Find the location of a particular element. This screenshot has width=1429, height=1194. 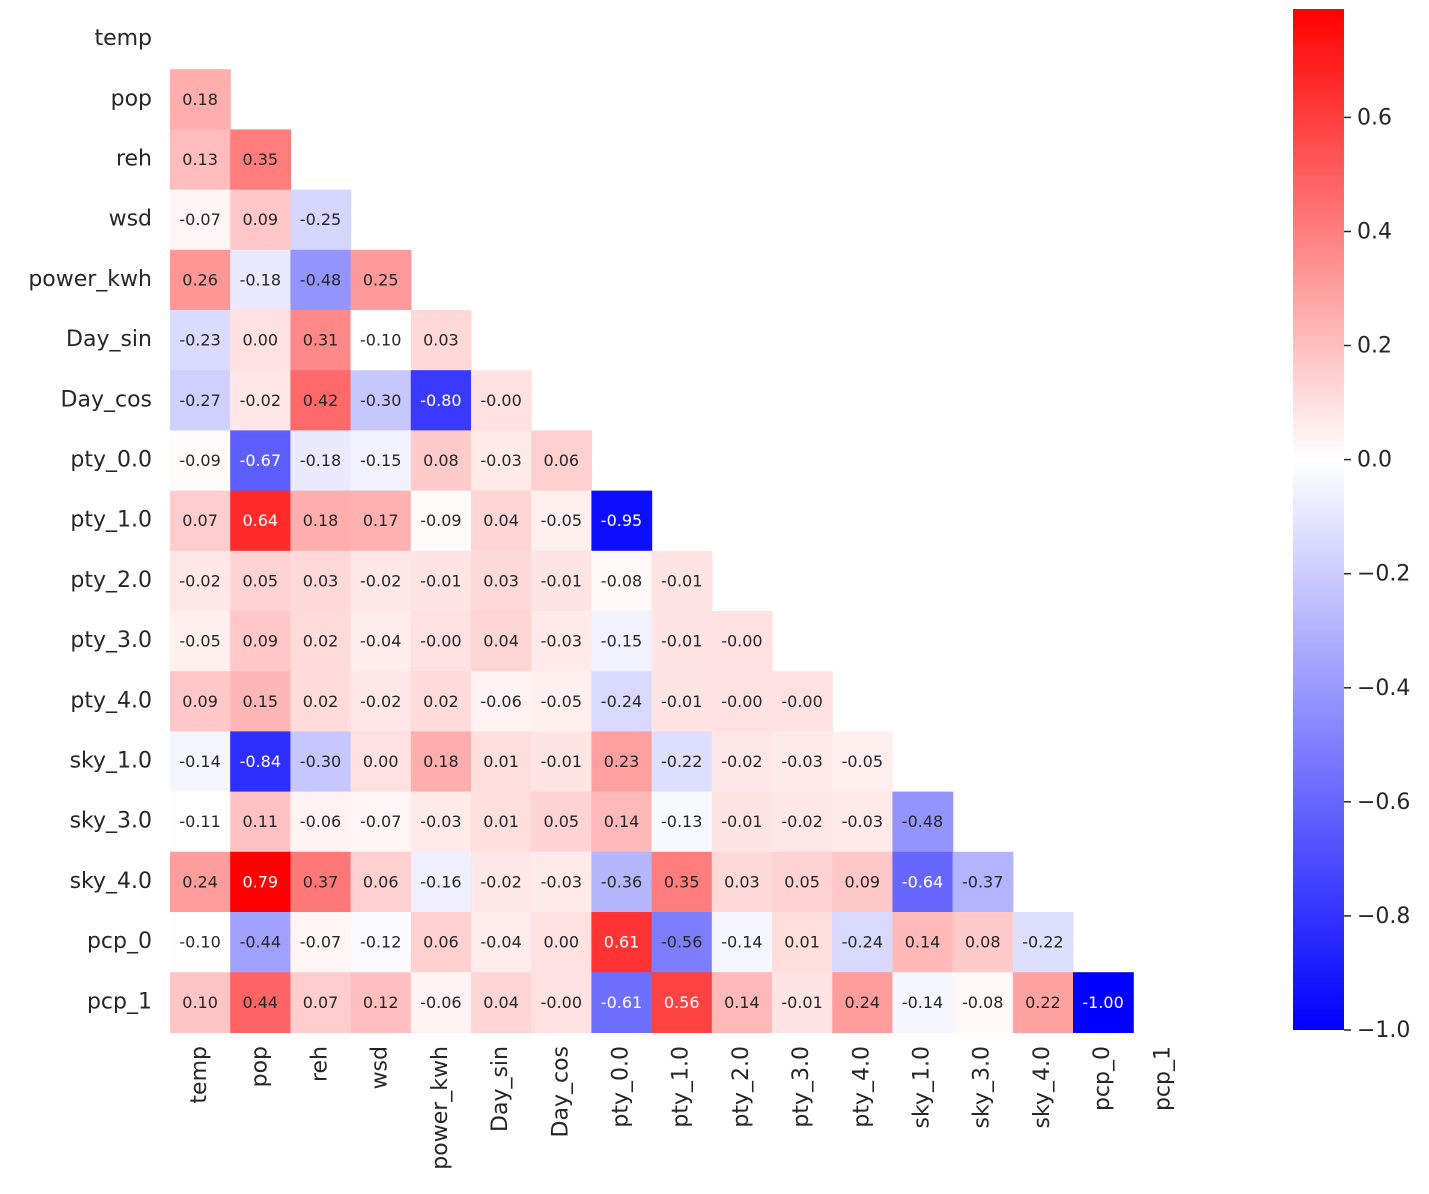

row-label: reh is located at coordinates (134, 159).